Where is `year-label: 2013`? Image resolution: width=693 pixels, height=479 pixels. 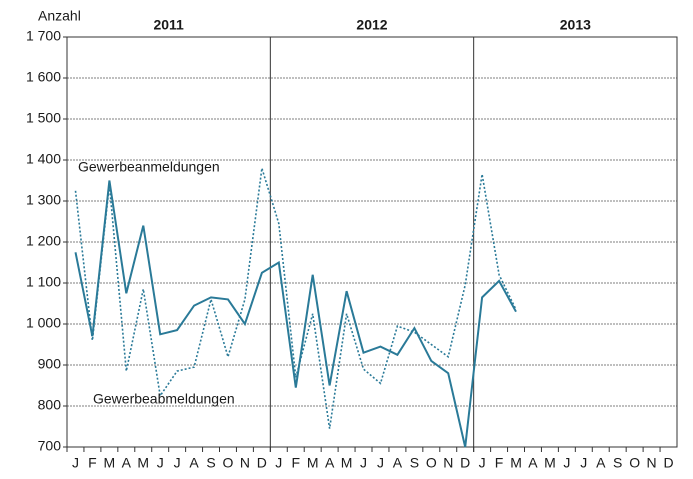
year-label: 2013 is located at coordinates (575, 25).